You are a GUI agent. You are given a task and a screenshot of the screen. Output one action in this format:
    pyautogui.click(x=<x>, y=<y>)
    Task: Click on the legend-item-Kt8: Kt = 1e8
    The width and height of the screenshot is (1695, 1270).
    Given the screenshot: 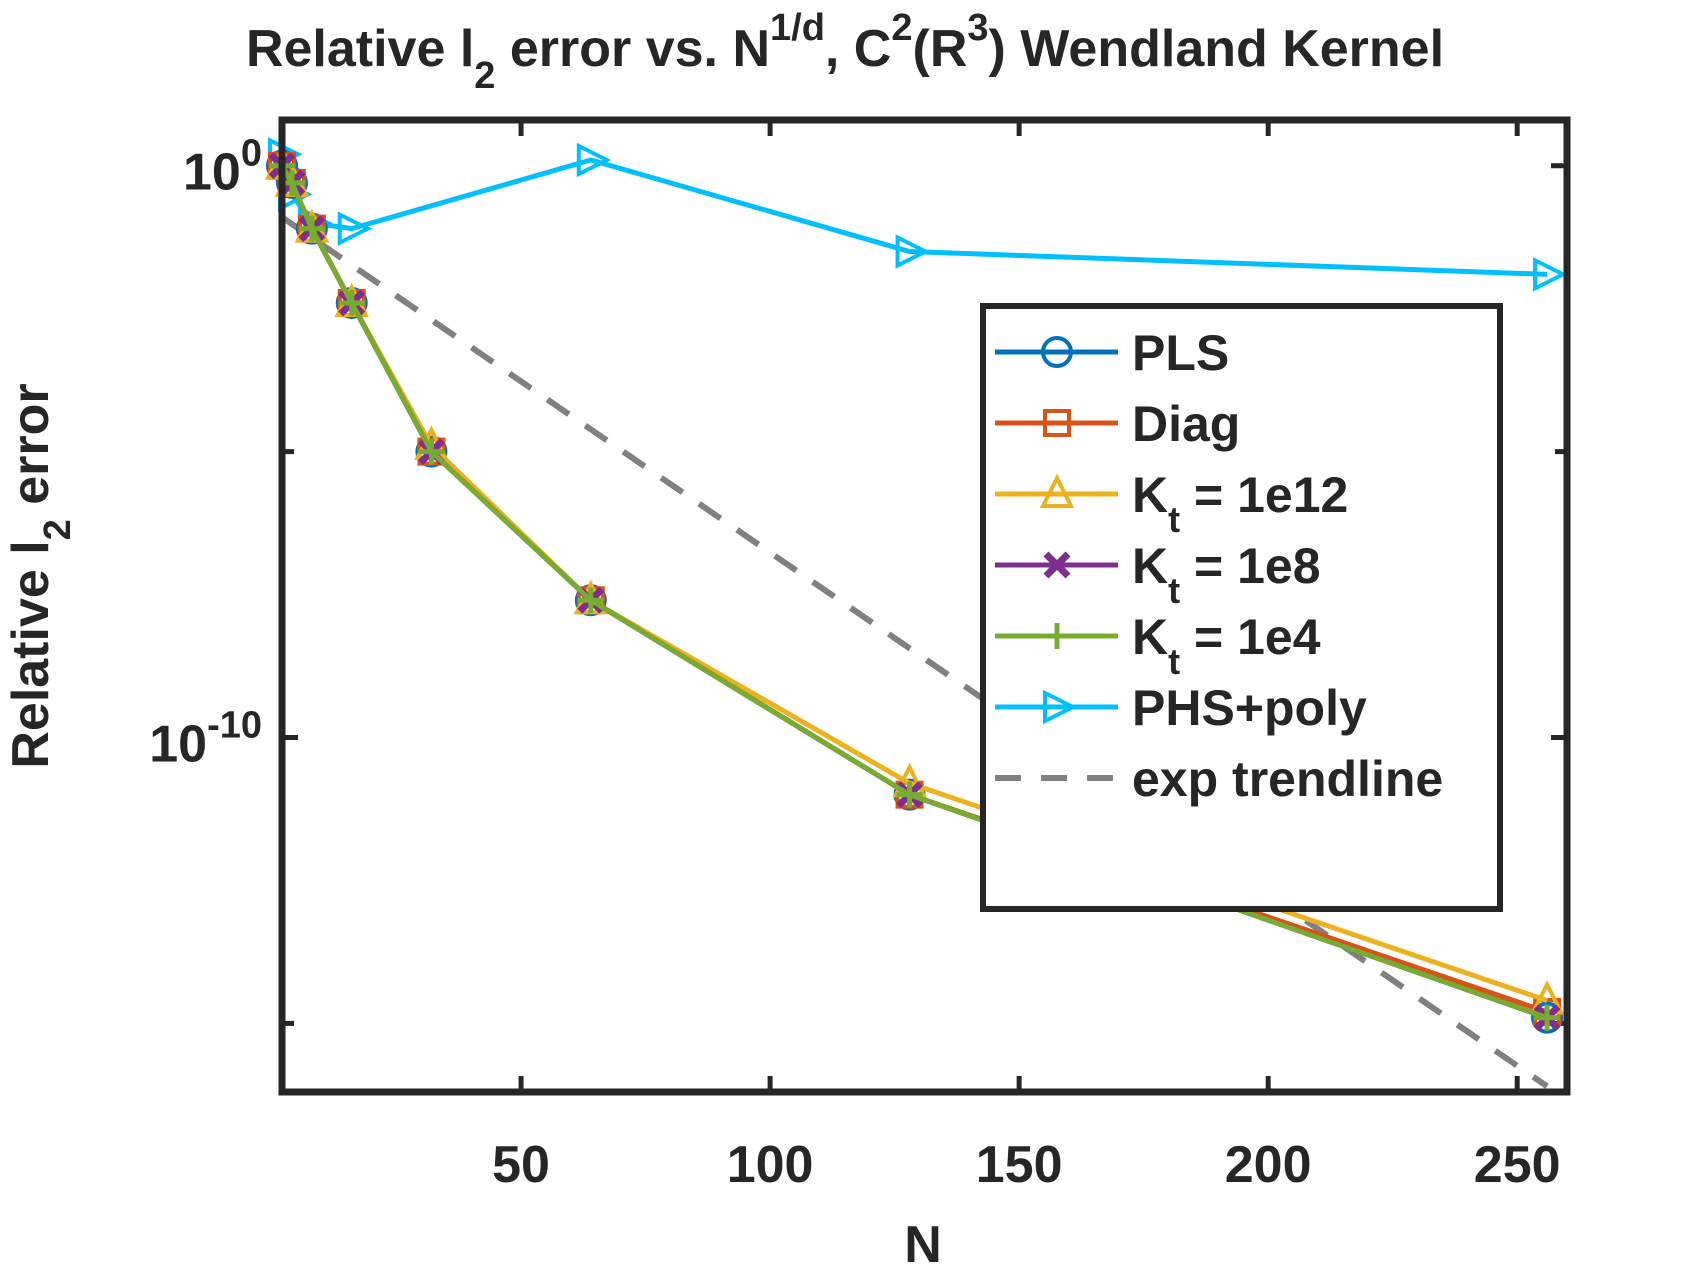 What is the action you would take?
    pyautogui.click(x=1158, y=574)
    